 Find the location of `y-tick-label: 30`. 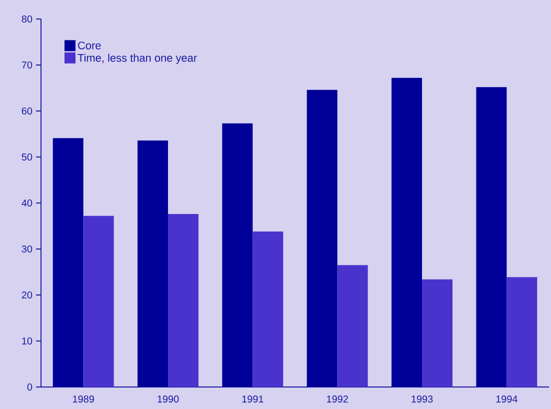

y-tick-label: 30 is located at coordinates (27, 249).